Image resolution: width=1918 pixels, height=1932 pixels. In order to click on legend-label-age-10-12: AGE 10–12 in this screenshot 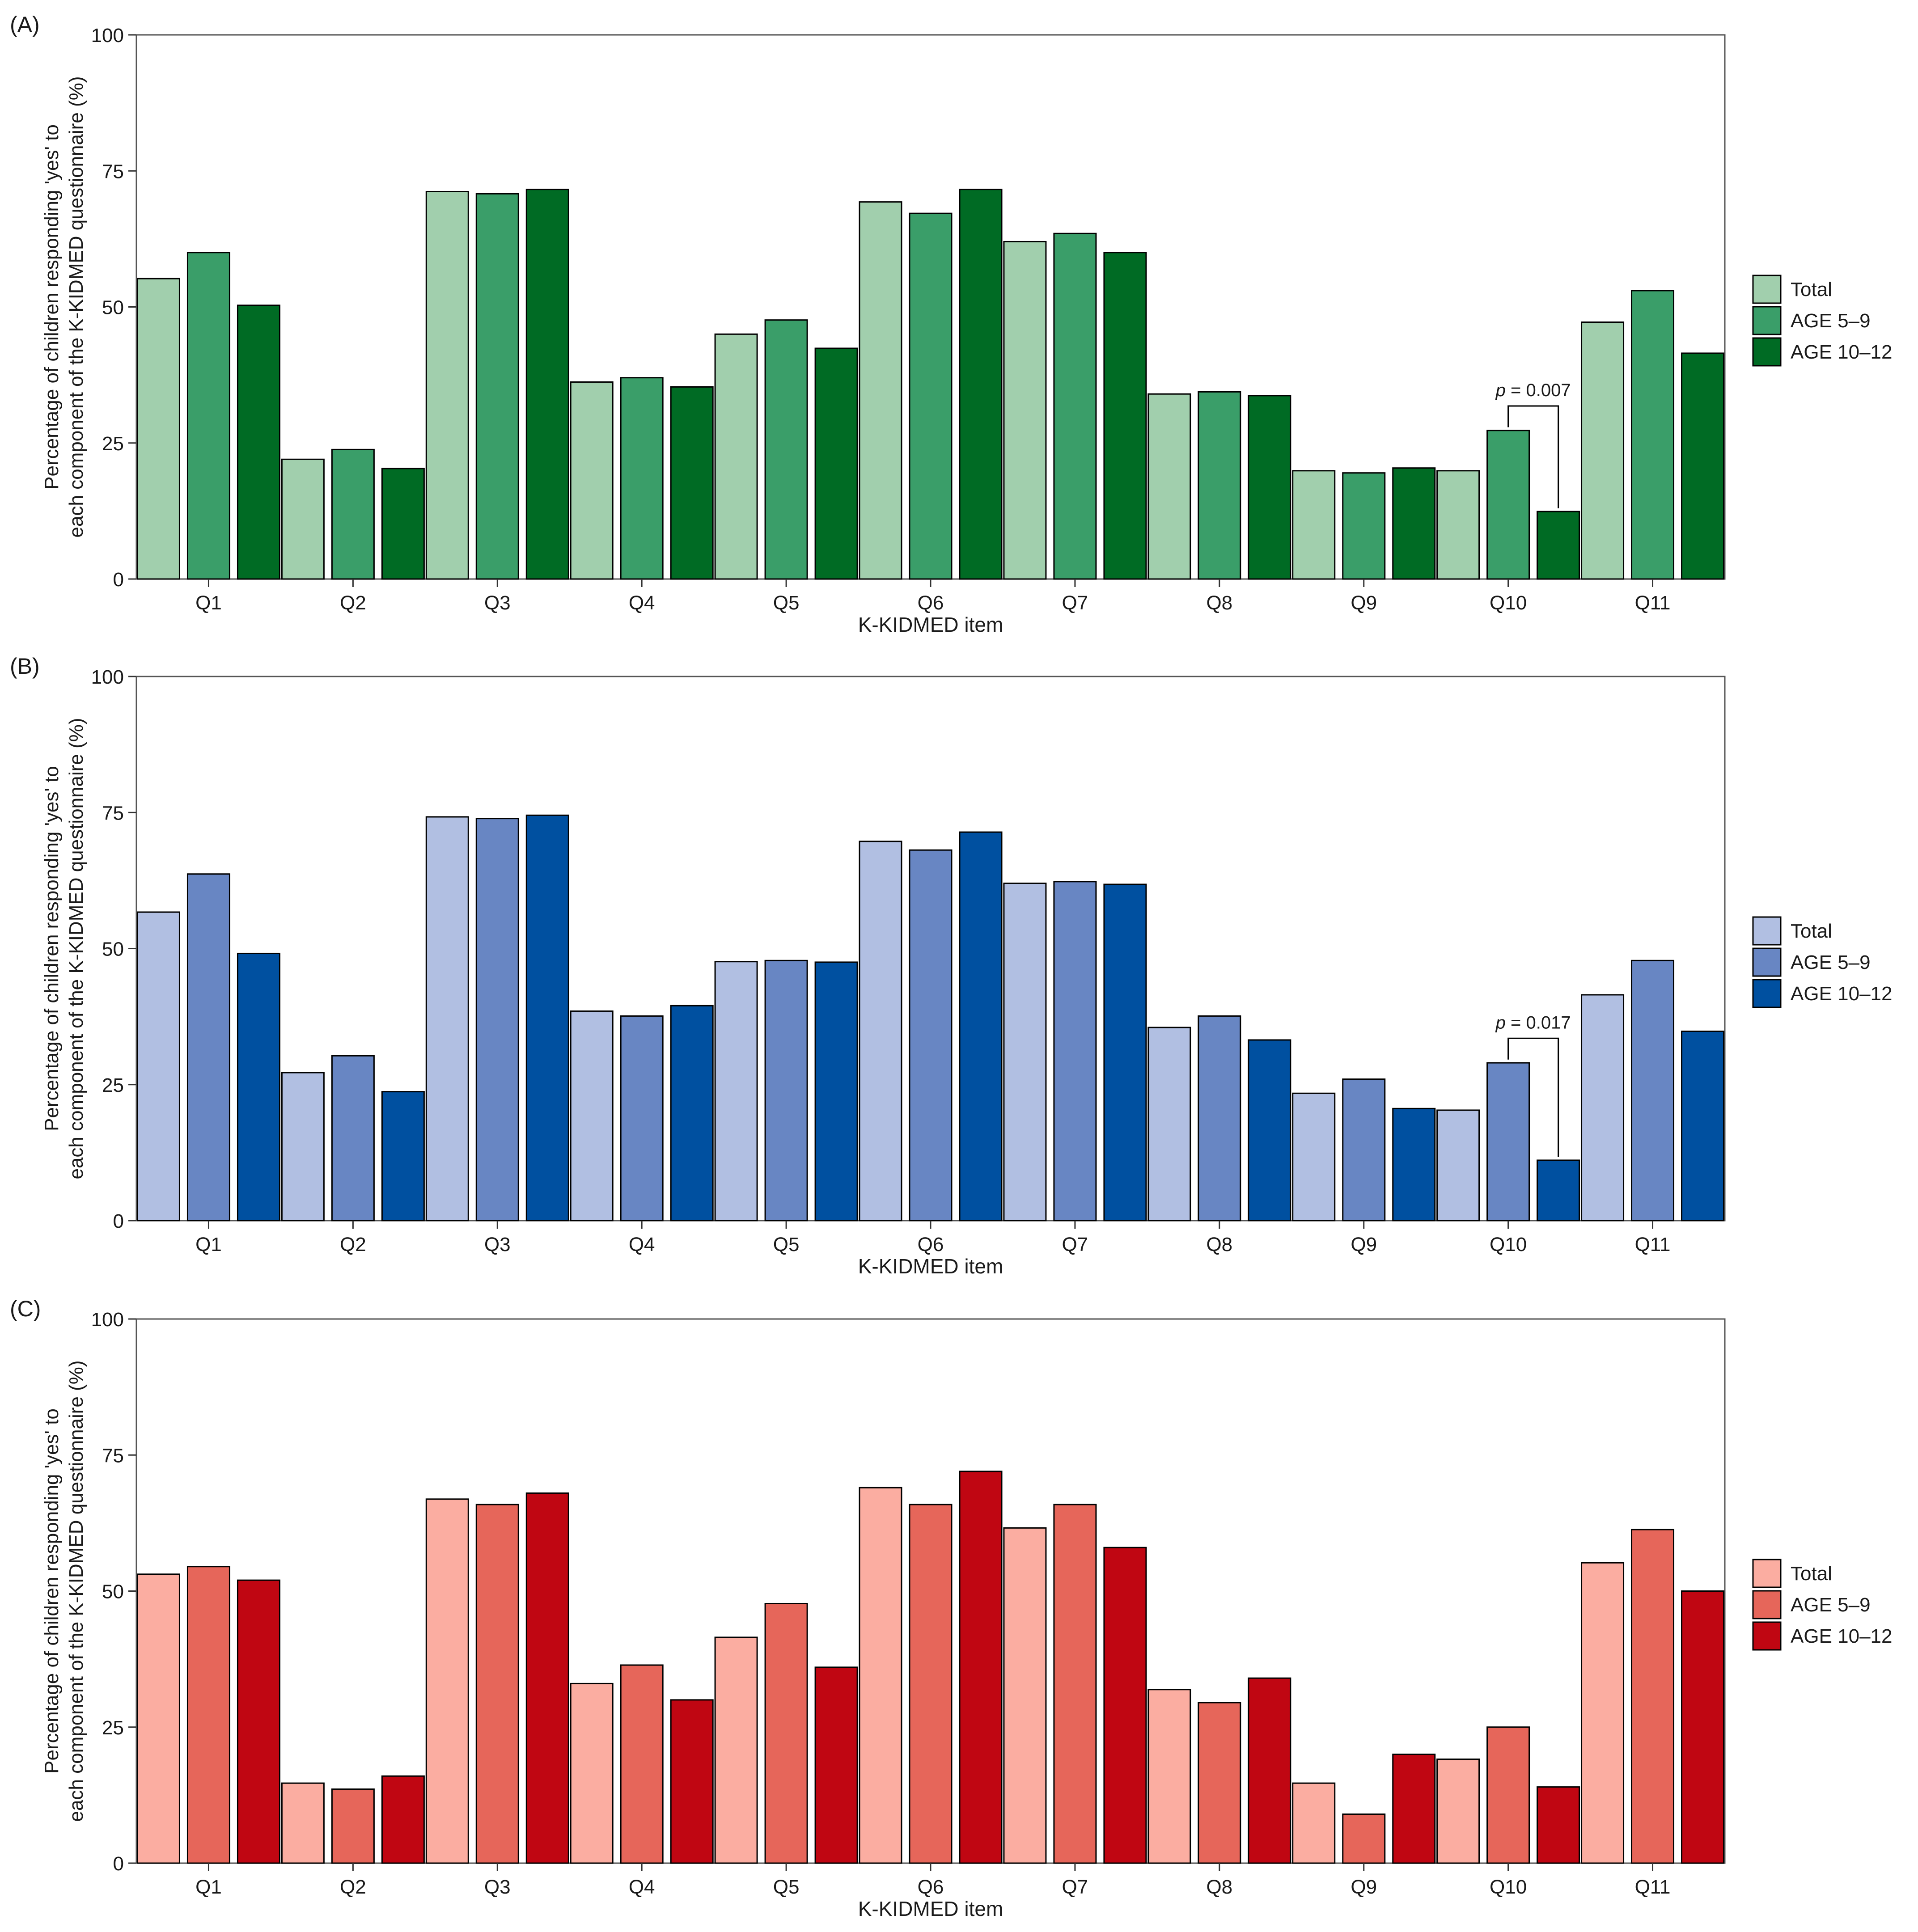, I will do `click(1842, 1636)`.